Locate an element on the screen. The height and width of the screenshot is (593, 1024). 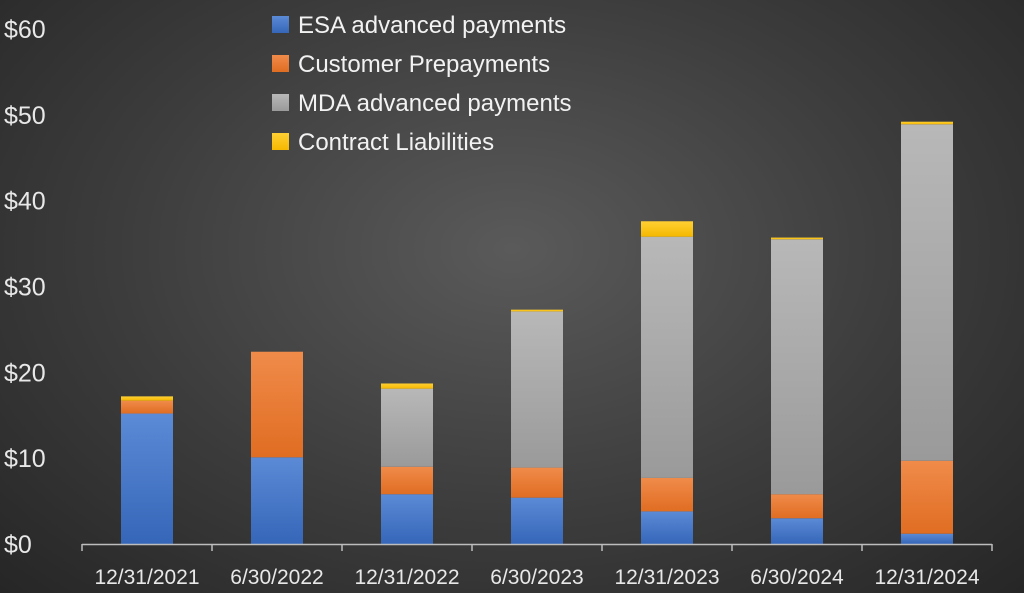
y-axis: $0 $10 $20 $30 $40 $50 $60 is located at coordinates (25, 287).